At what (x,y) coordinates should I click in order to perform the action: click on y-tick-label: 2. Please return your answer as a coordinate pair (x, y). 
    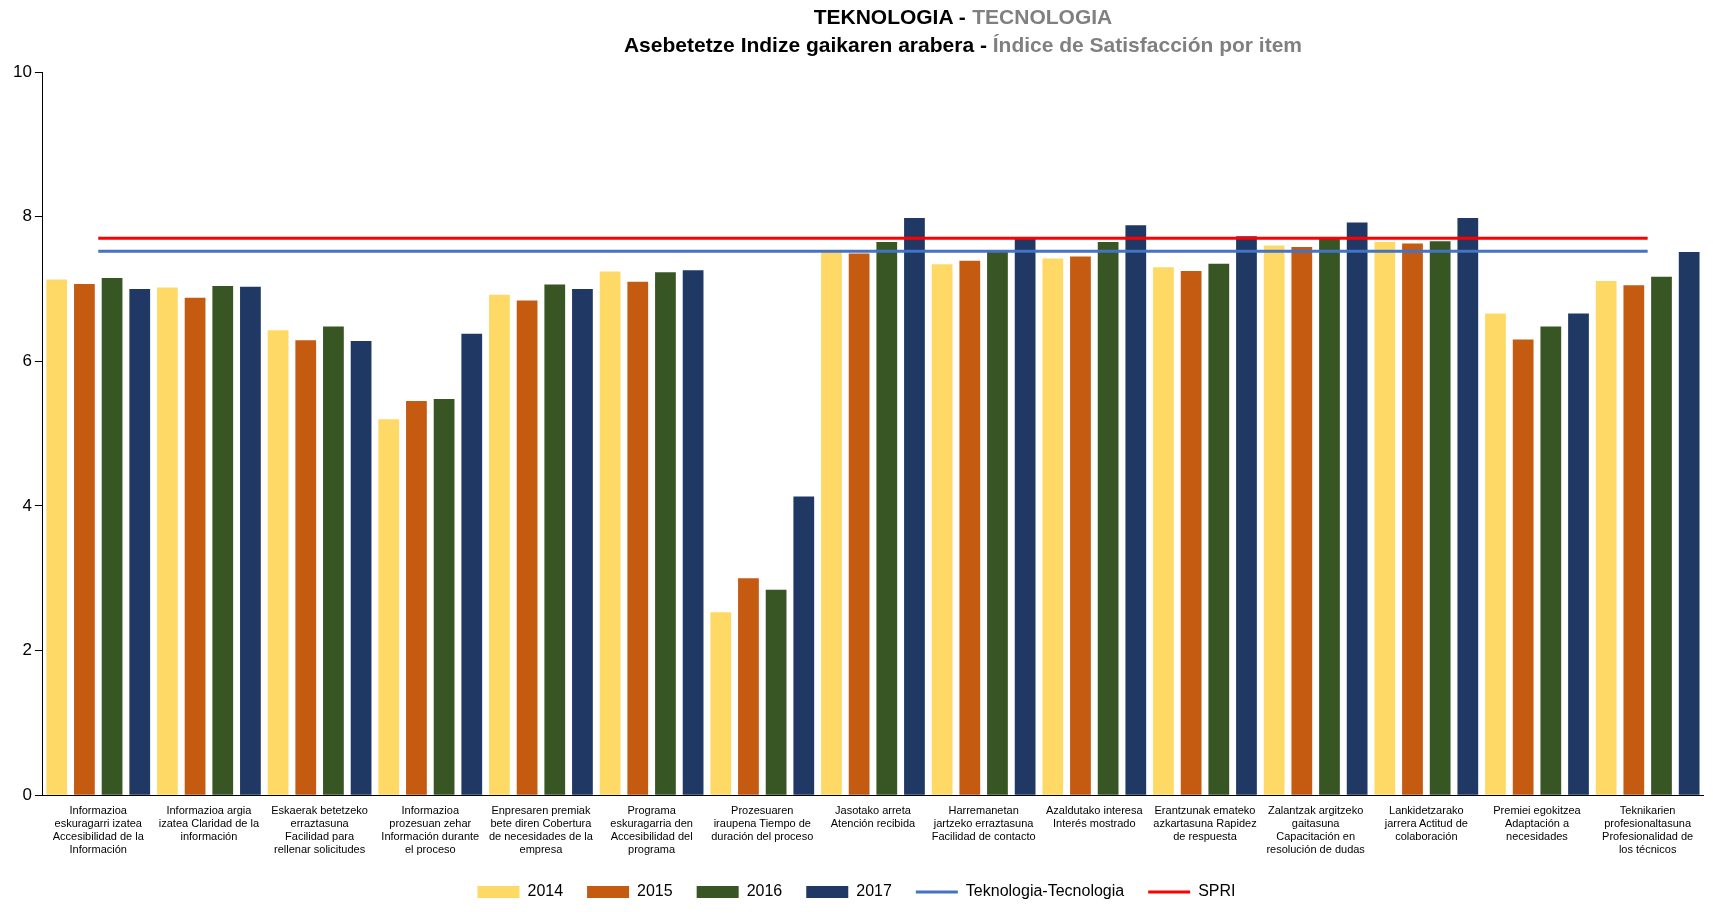
    Looking at the image, I should click on (27, 650).